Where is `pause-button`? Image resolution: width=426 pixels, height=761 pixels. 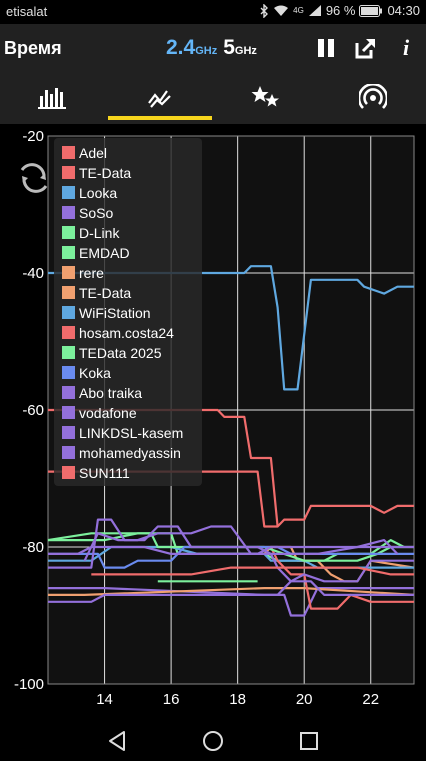
pause-button is located at coordinates (326, 48).